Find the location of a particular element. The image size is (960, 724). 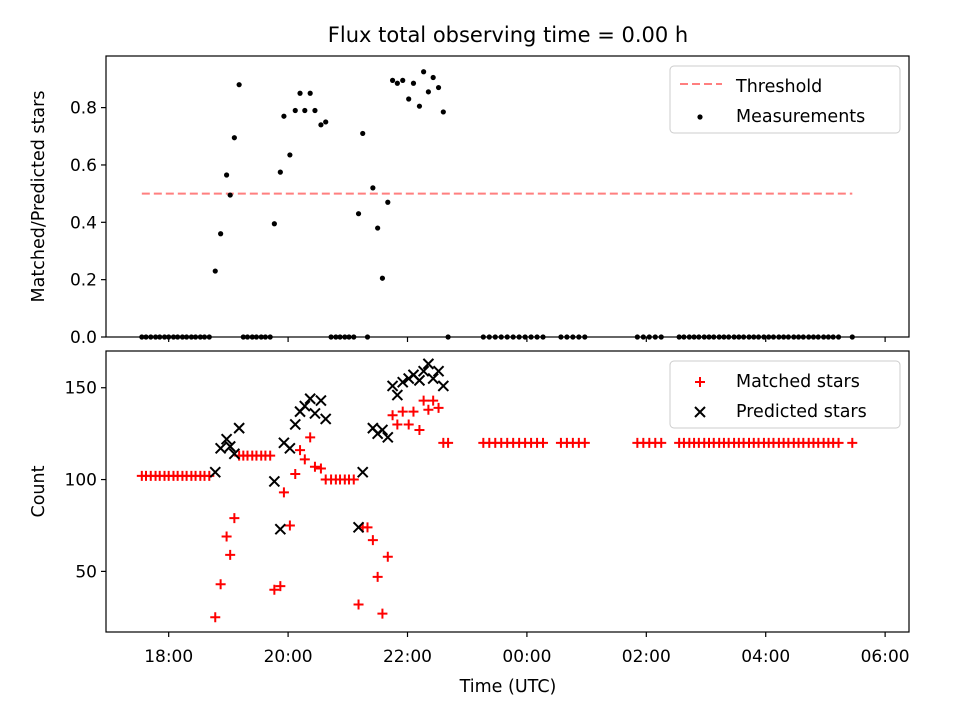

top-y-tick-label: 0.4 is located at coordinates (83, 223).